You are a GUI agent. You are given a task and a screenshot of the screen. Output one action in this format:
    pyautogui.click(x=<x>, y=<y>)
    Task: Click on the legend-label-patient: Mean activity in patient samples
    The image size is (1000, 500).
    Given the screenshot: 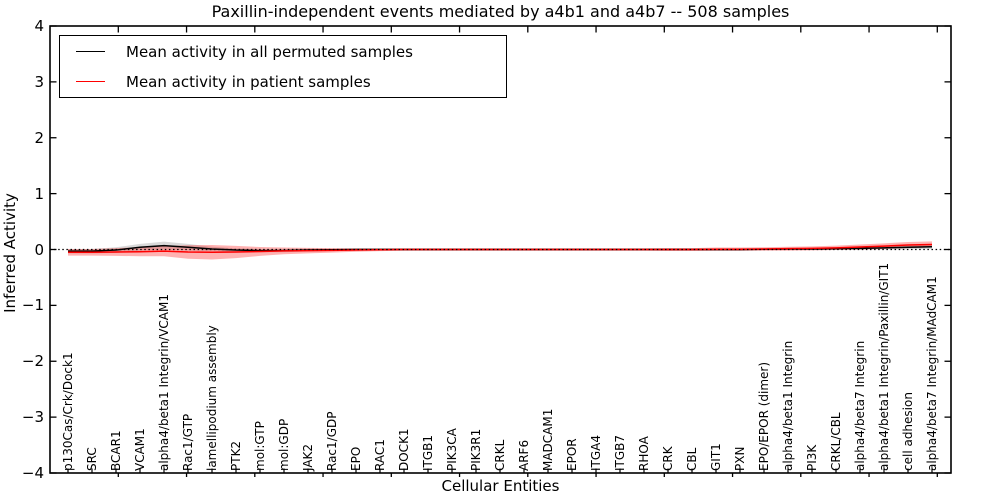 What is the action you would take?
    pyautogui.click(x=248, y=81)
    